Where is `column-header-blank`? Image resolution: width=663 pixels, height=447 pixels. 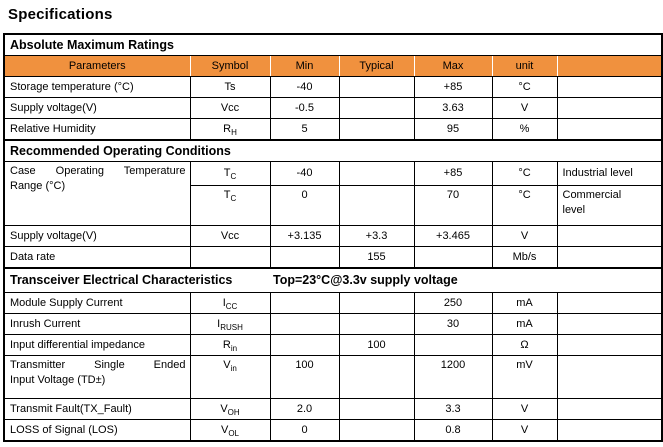
column-header-blank is located at coordinates (609, 66).